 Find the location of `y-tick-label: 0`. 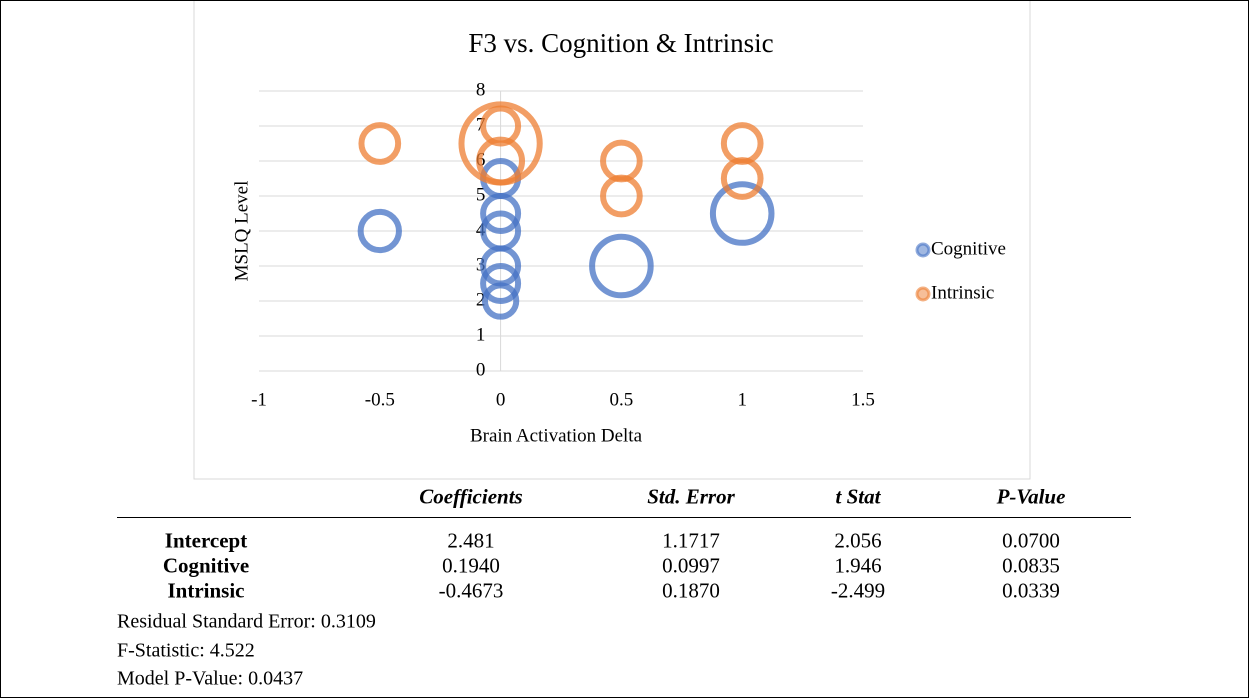

y-tick-label: 0 is located at coordinates (481, 369).